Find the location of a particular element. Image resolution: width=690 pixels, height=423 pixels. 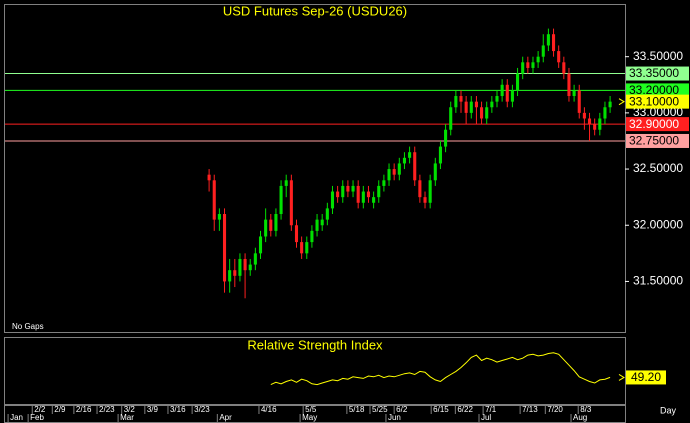

month-label: Jul is located at coordinates (486, 417).